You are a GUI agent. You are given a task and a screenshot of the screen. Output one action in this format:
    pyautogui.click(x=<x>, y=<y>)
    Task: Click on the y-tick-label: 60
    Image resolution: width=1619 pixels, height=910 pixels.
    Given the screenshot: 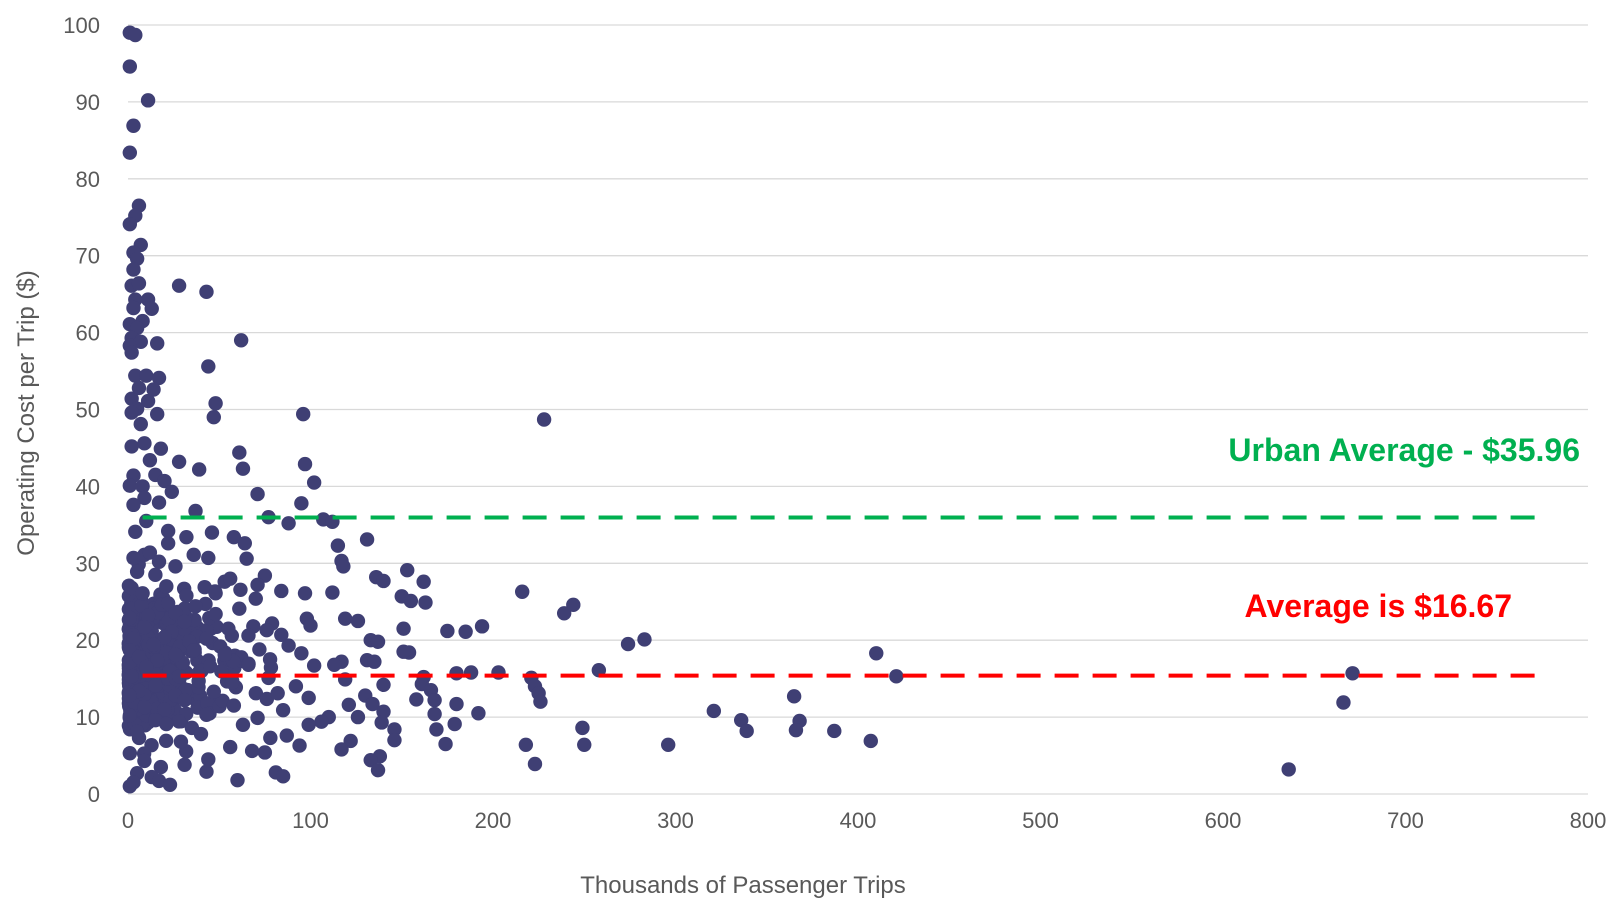 What is the action you would take?
    pyautogui.click(x=88, y=333)
    